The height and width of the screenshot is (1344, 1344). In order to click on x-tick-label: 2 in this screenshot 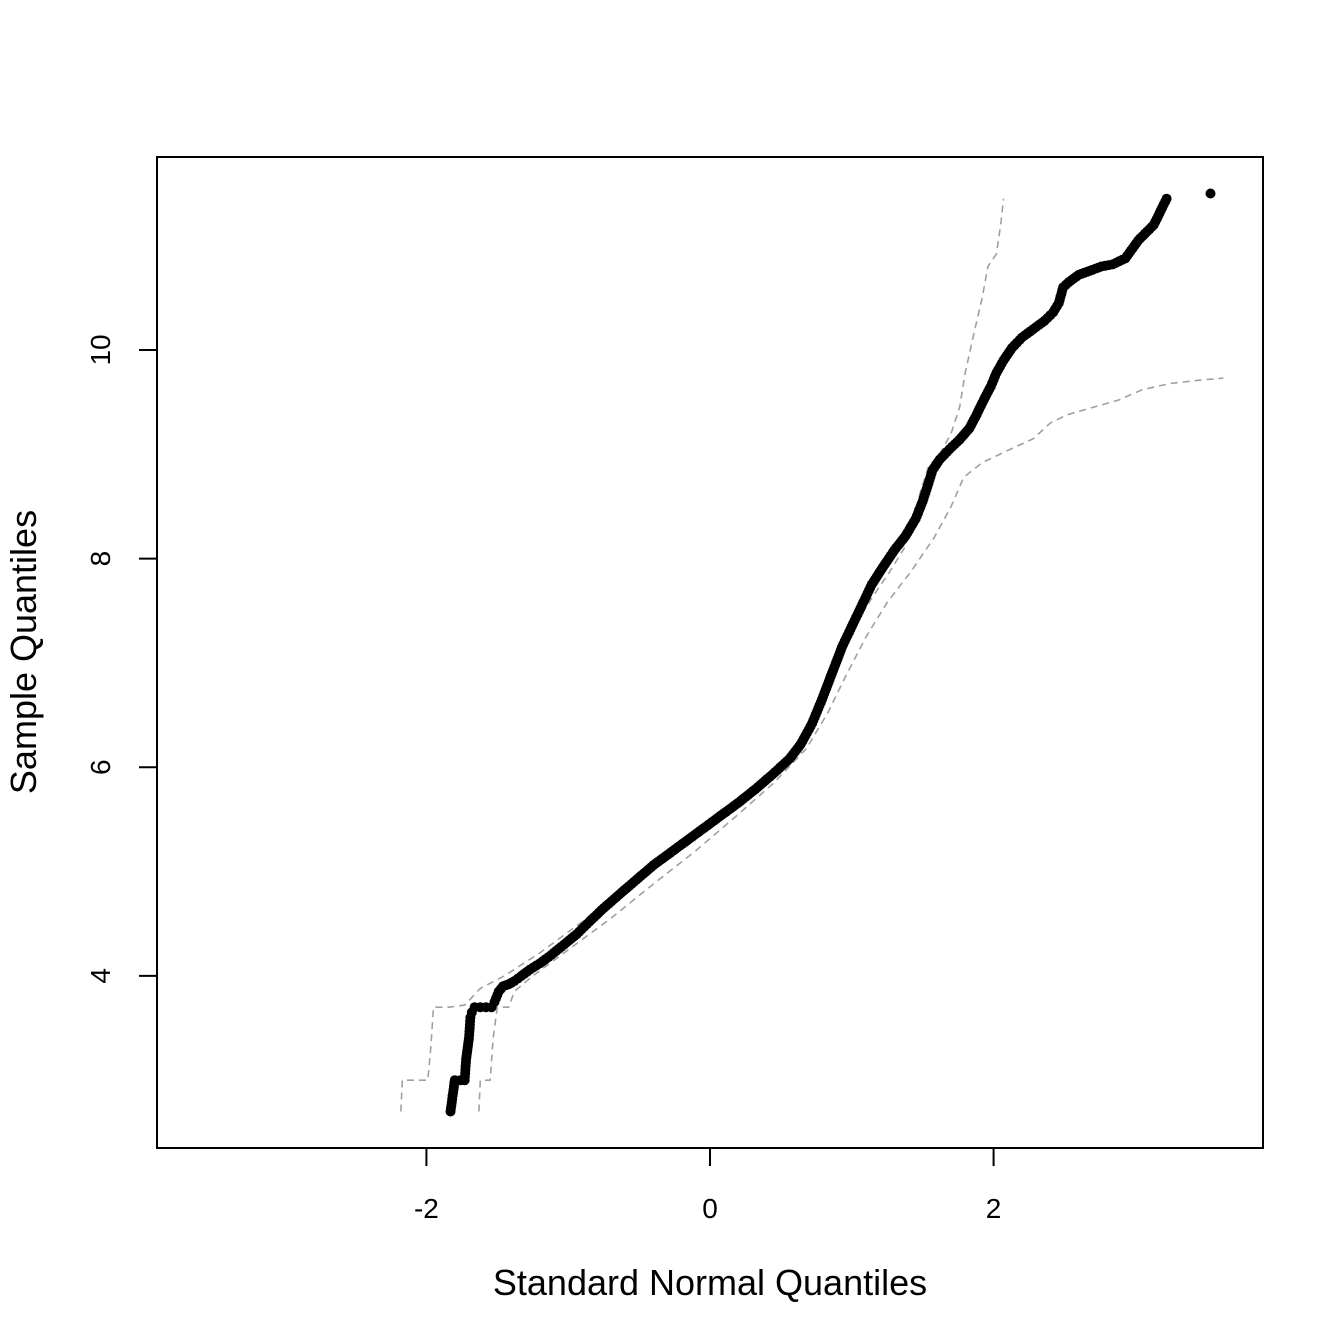, I will do `click(994, 1208)`.